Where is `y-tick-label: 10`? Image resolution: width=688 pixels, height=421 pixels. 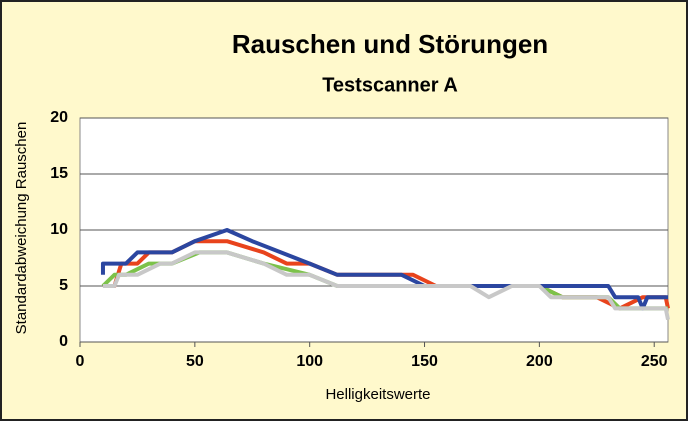
y-tick-label: 10 is located at coordinates (59, 229).